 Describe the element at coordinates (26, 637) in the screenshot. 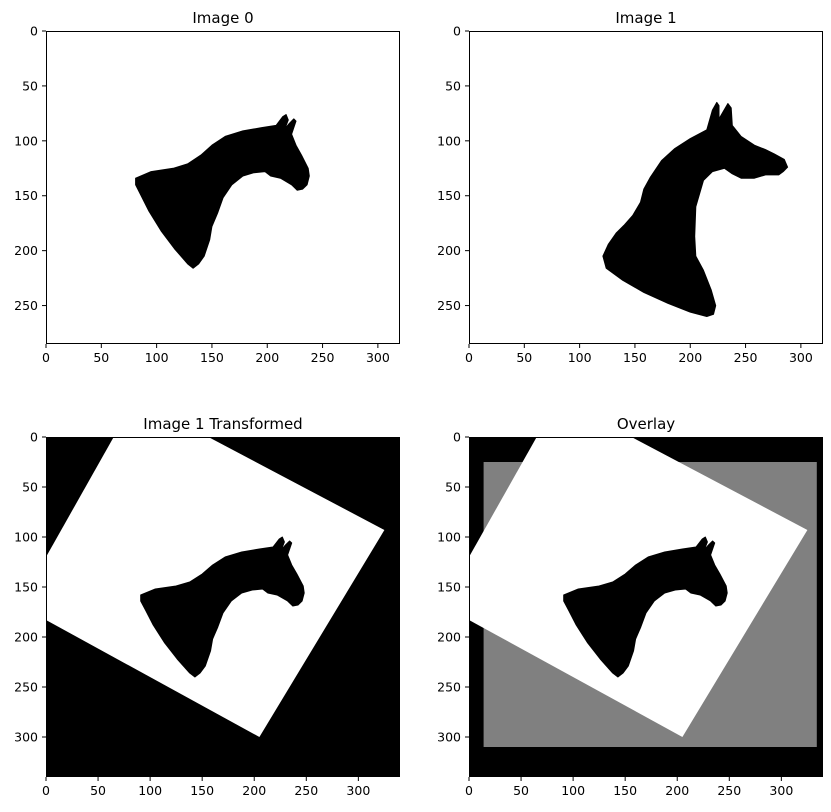

I see `image-1-transformed-y-tick-label: 200` at that location.